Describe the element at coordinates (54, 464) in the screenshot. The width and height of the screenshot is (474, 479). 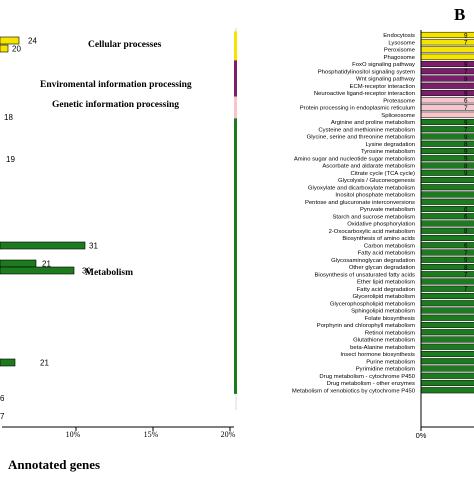
I see `panel-a-x-axis-title: Annotated genes` at that location.